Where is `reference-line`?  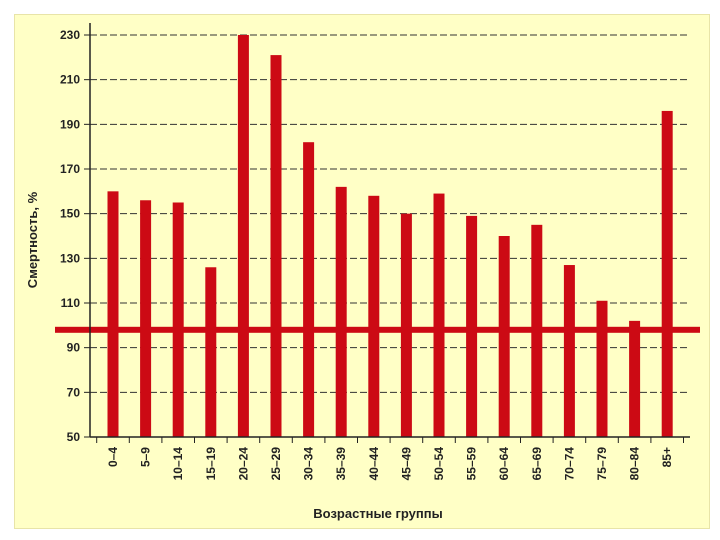
reference-line is located at coordinates (377, 329).